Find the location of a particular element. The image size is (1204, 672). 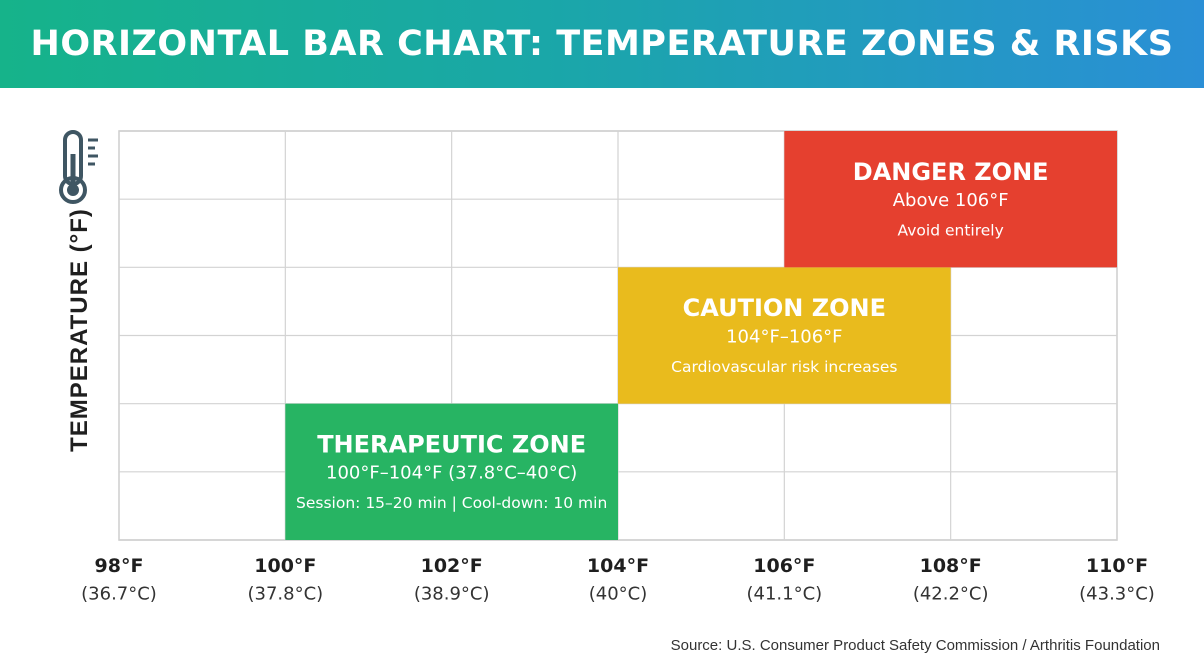

x-tick-label: 100°F is located at coordinates (285, 566).